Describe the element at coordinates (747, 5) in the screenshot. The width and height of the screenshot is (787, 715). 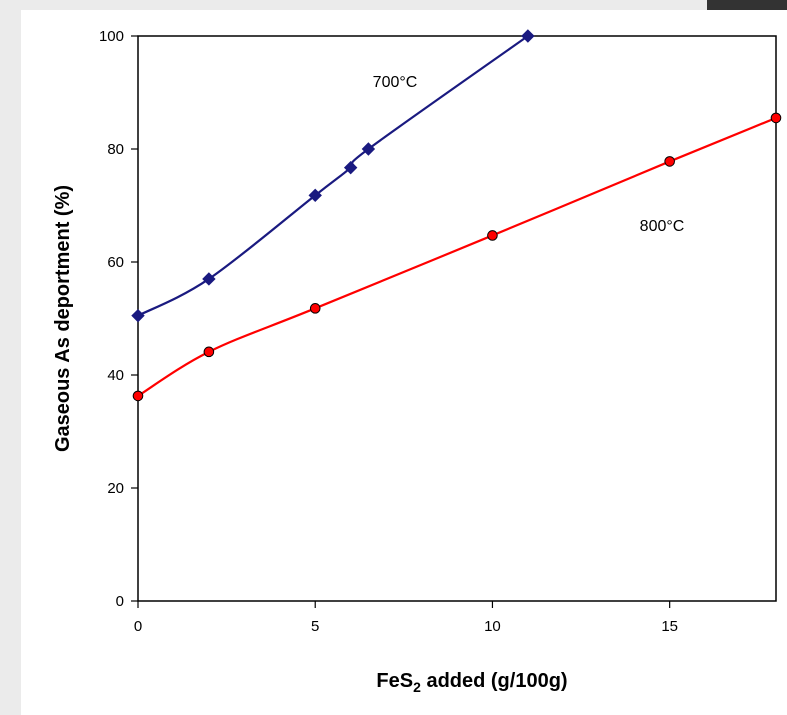
I see `corner-tab` at that location.